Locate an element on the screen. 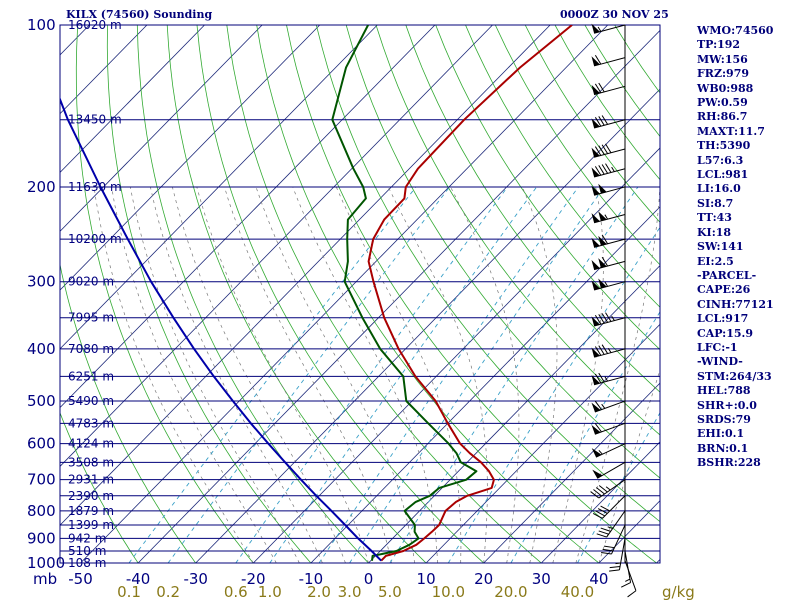  pressure-tick-label: 100 is located at coordinates (41, 25).